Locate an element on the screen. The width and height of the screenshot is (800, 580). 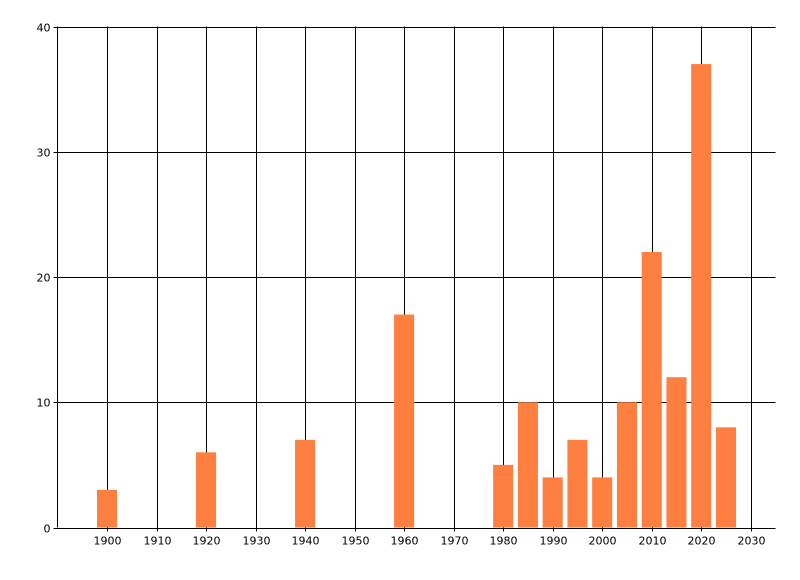
bar-1990 is located at coordinates (552, 502).